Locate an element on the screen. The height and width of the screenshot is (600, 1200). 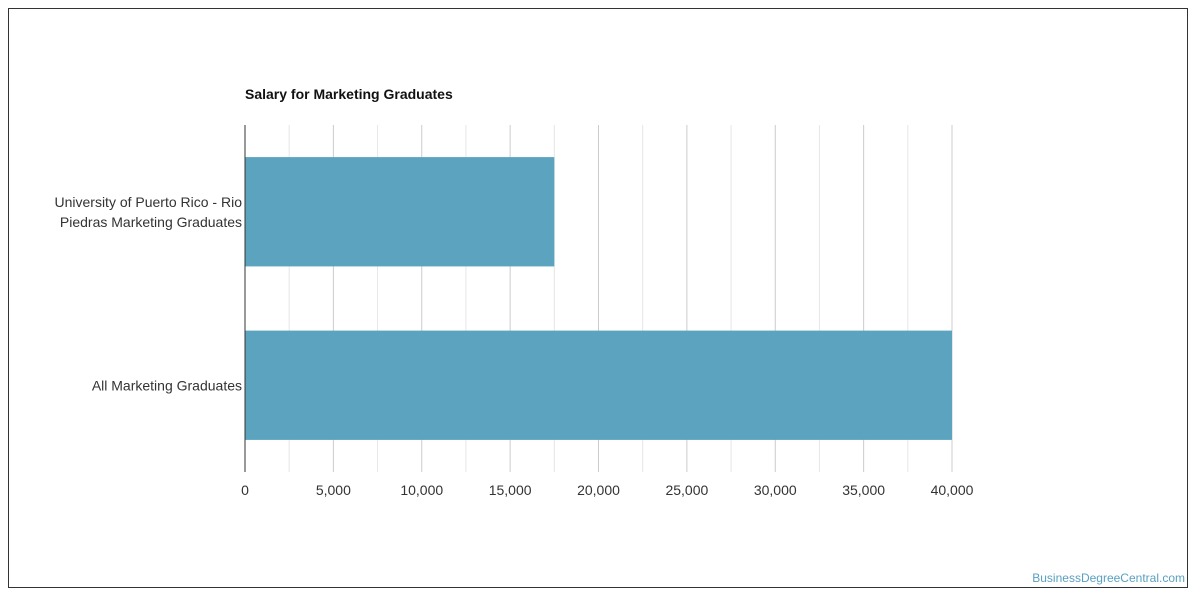
category-label: Piedras Marketing Graduates is located at coordinates (151, 222).